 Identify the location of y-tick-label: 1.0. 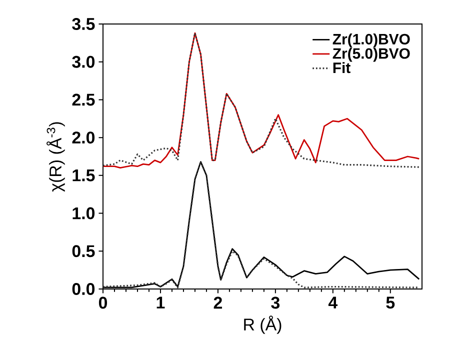
(83, 213).